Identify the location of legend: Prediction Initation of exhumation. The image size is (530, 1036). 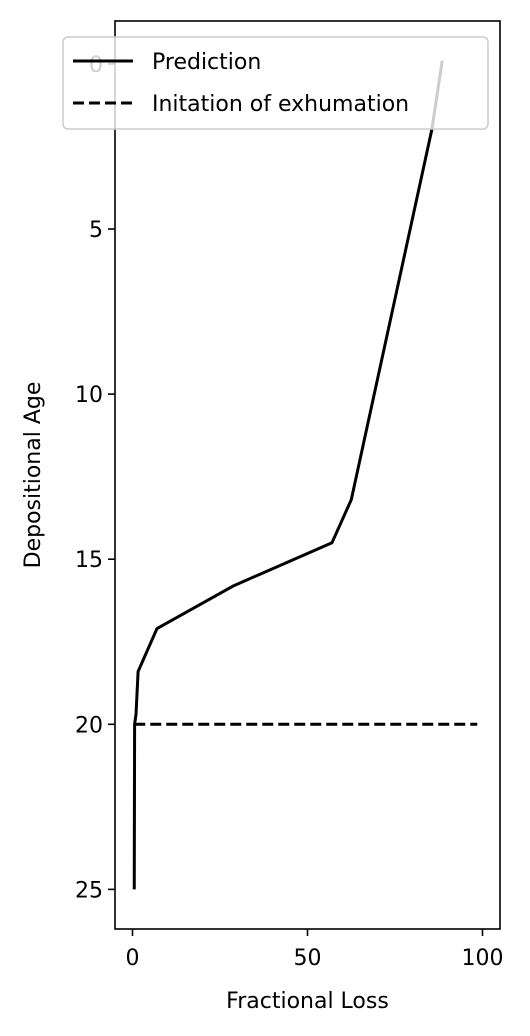
(275, 83).